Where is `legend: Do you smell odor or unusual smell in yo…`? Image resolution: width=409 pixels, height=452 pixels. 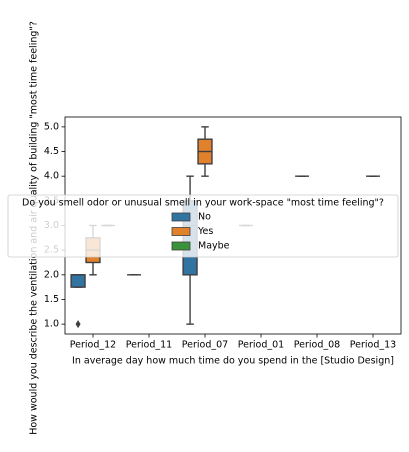 legend: Do you smell odor or unusual smell in yo… is located at coordinates (203, 226).